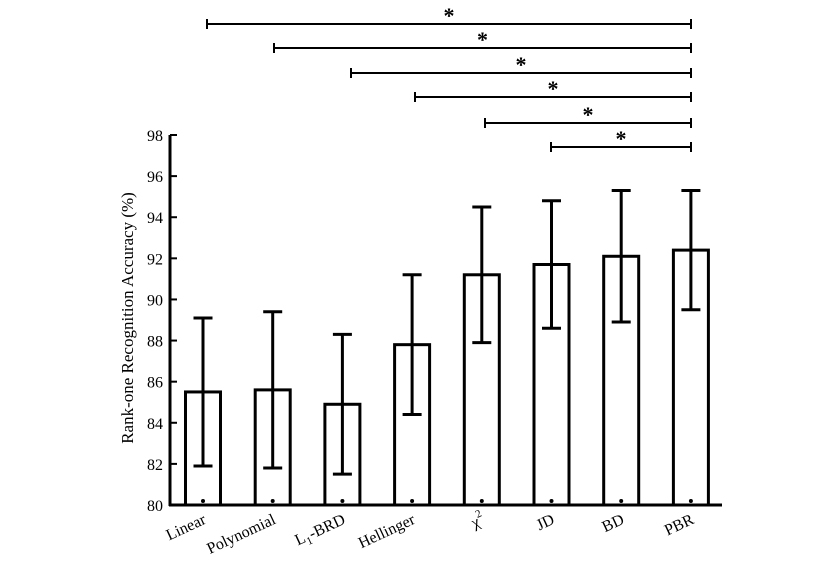 The height and width of the screenshot is (579, 830). I want to click on x-tick-label: Linear, so click(187, 527).